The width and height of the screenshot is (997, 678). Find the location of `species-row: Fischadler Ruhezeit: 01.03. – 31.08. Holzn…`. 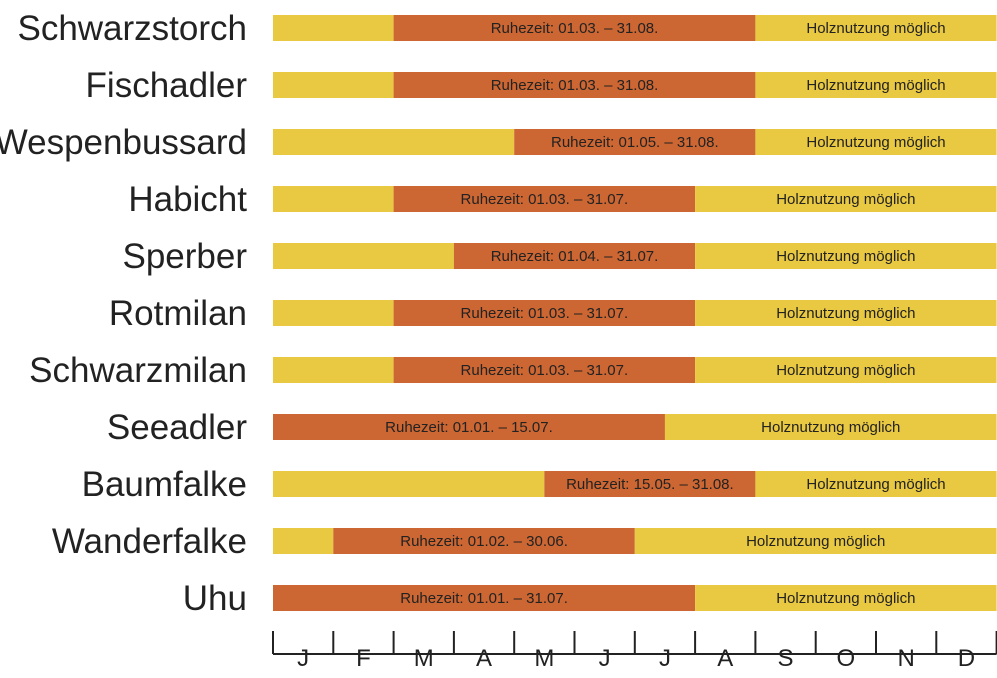

species-row: Fischadler Ruhezeit: 01.03. – 31.08. Holzn… is located at coordinates (541, 85).